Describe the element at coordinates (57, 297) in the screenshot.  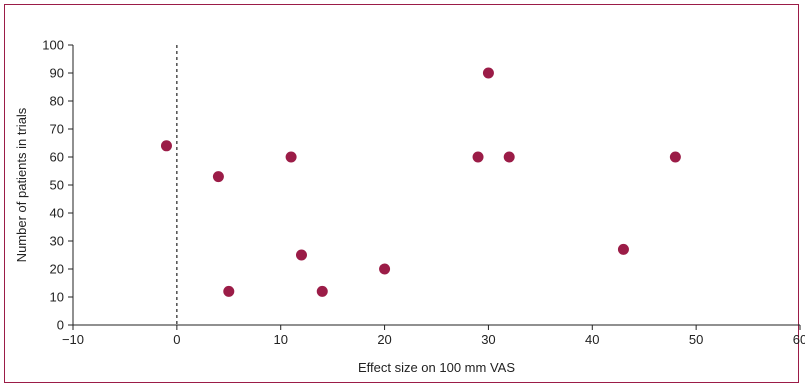
I see `y-tick-label: 10` at that location.